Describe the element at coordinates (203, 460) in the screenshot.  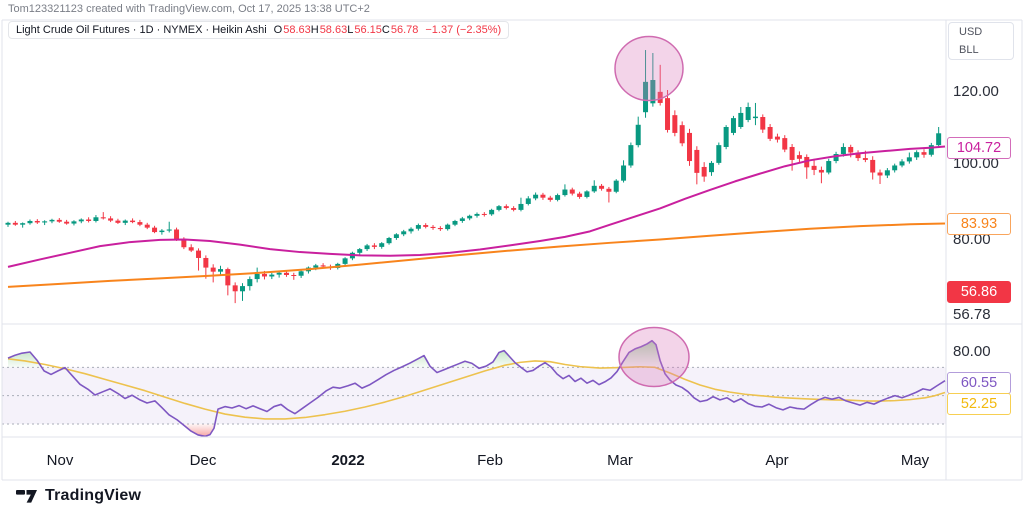
I see `time-axis-label-dec: Dec` at that location.